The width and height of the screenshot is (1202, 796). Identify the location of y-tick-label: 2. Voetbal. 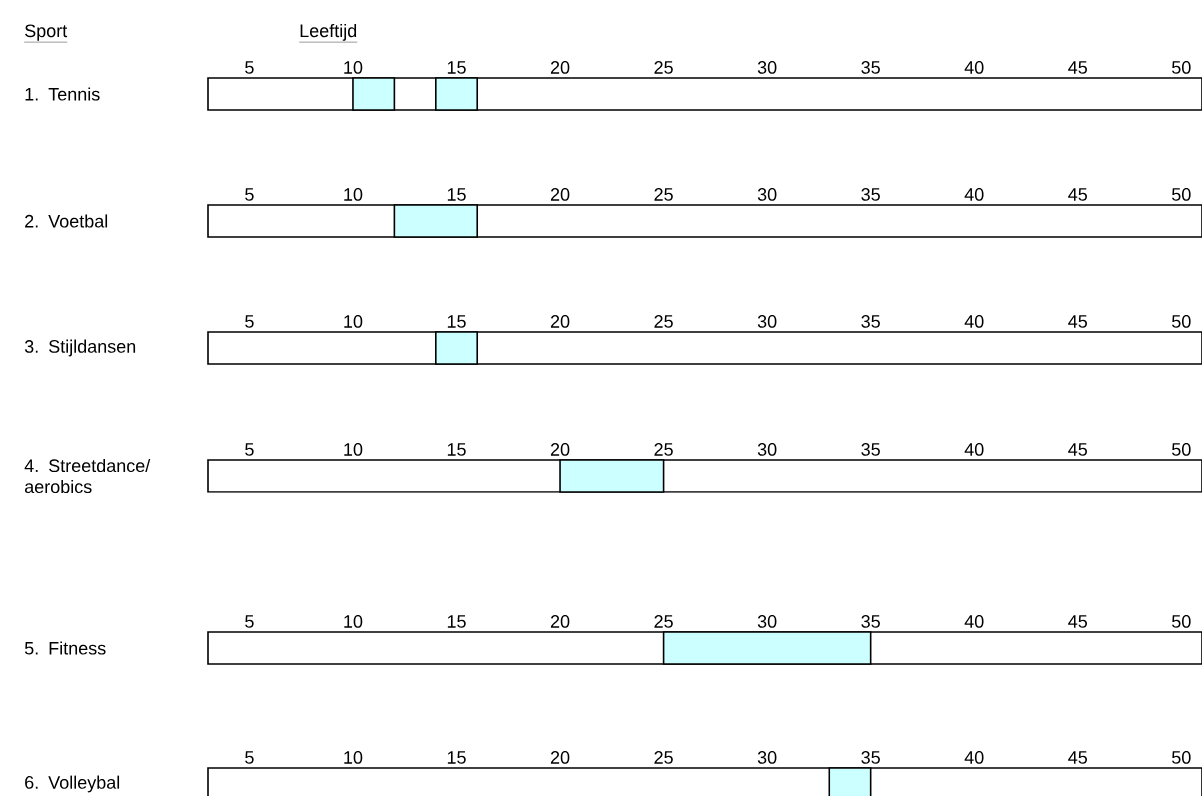
(66, 221).